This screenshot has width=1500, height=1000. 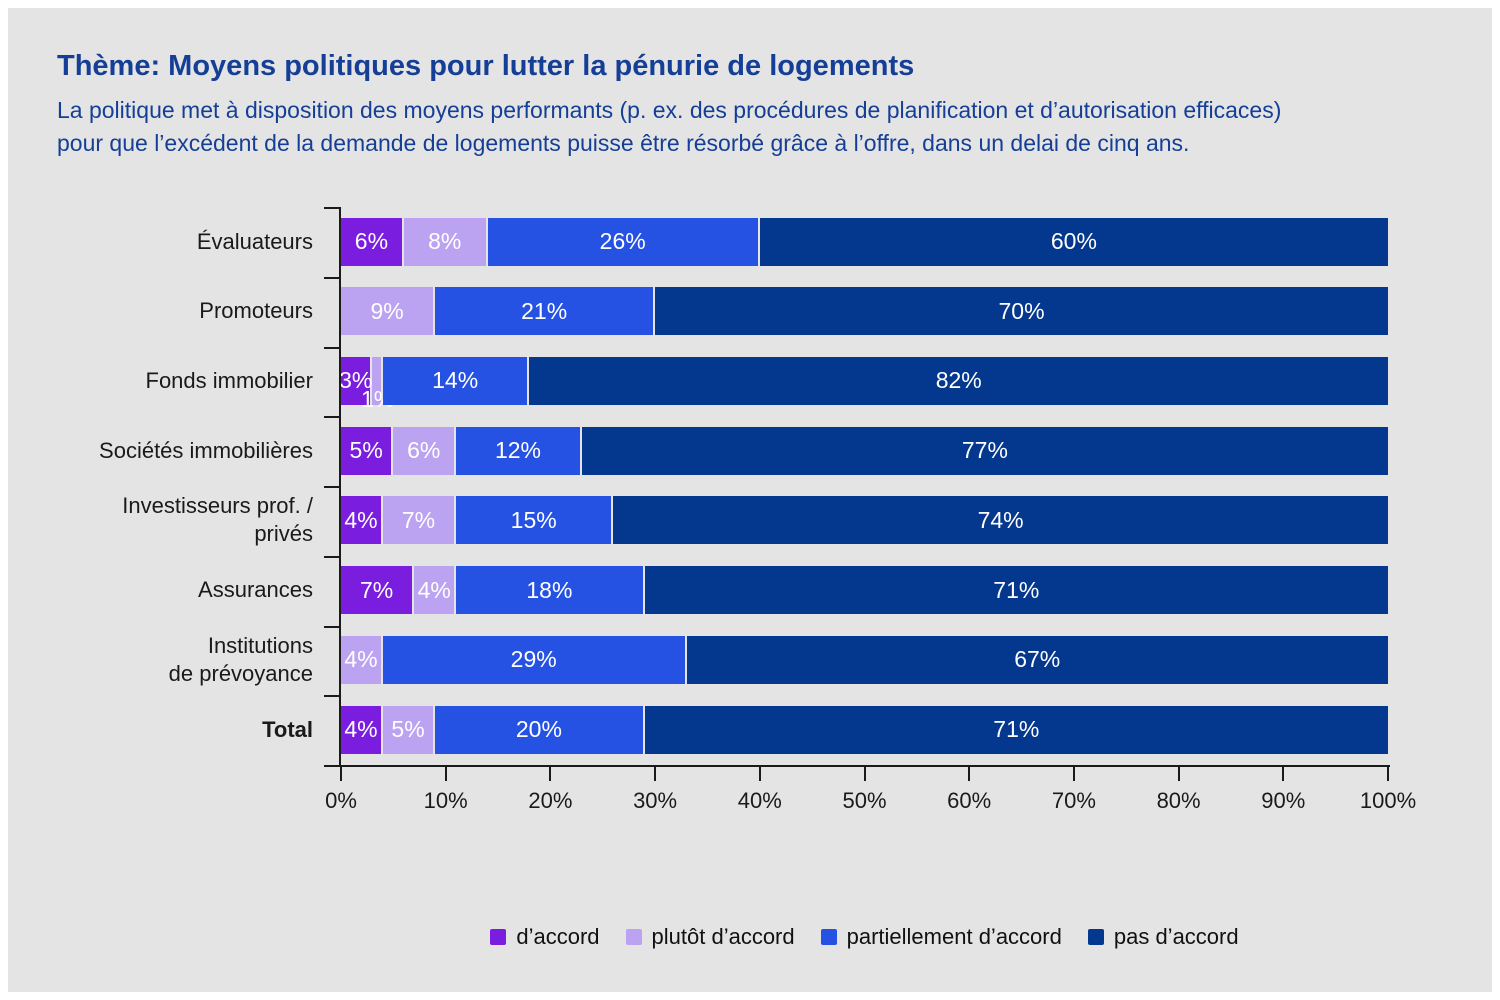 I want to click on bar-value-label: 18%, so click(x=549, y=589).